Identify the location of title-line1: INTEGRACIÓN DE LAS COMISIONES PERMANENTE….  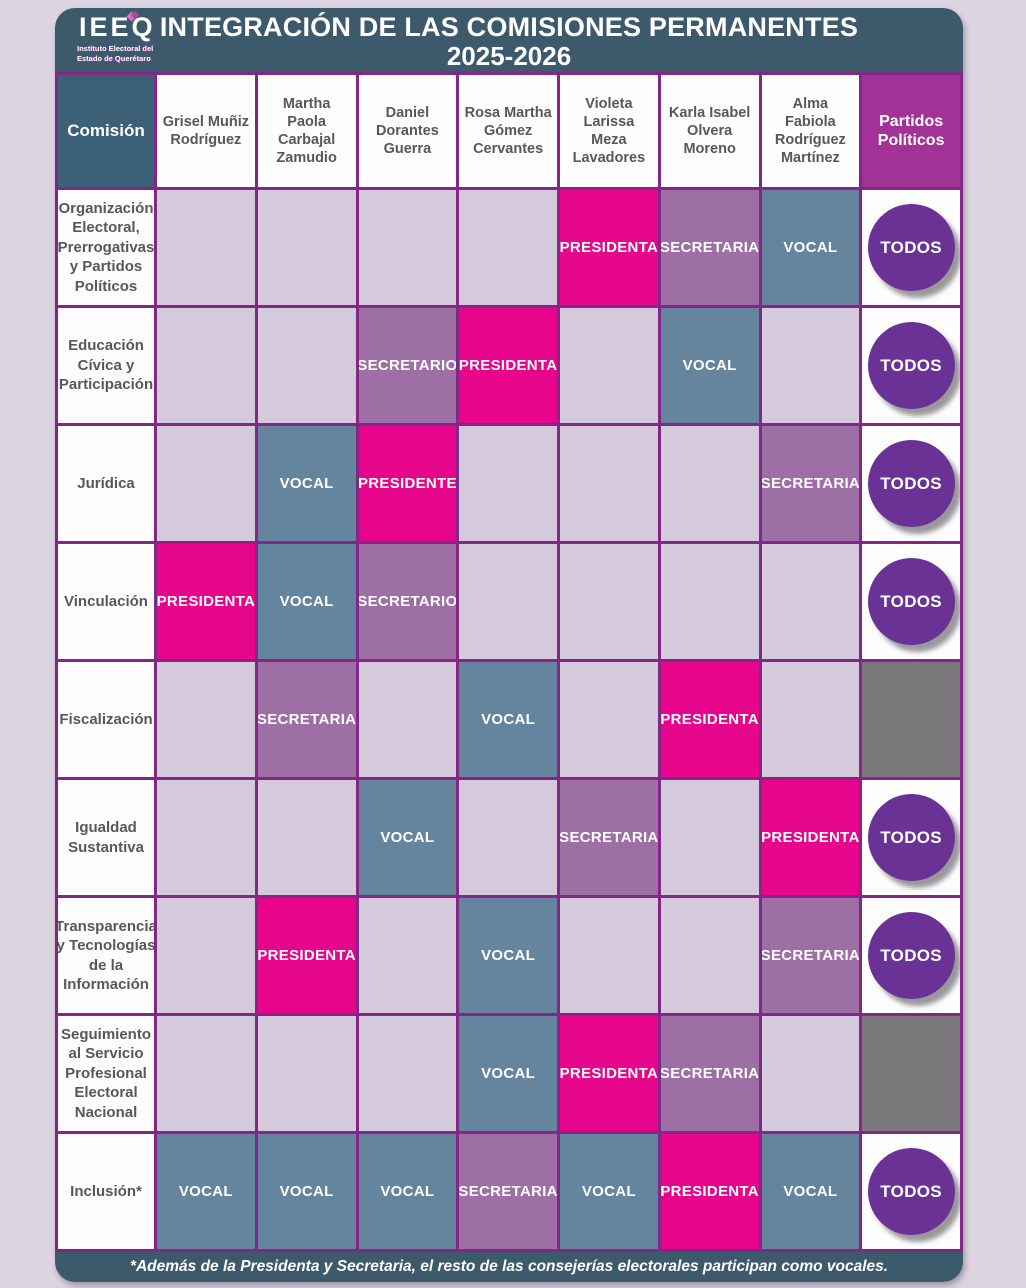
(509, 27).